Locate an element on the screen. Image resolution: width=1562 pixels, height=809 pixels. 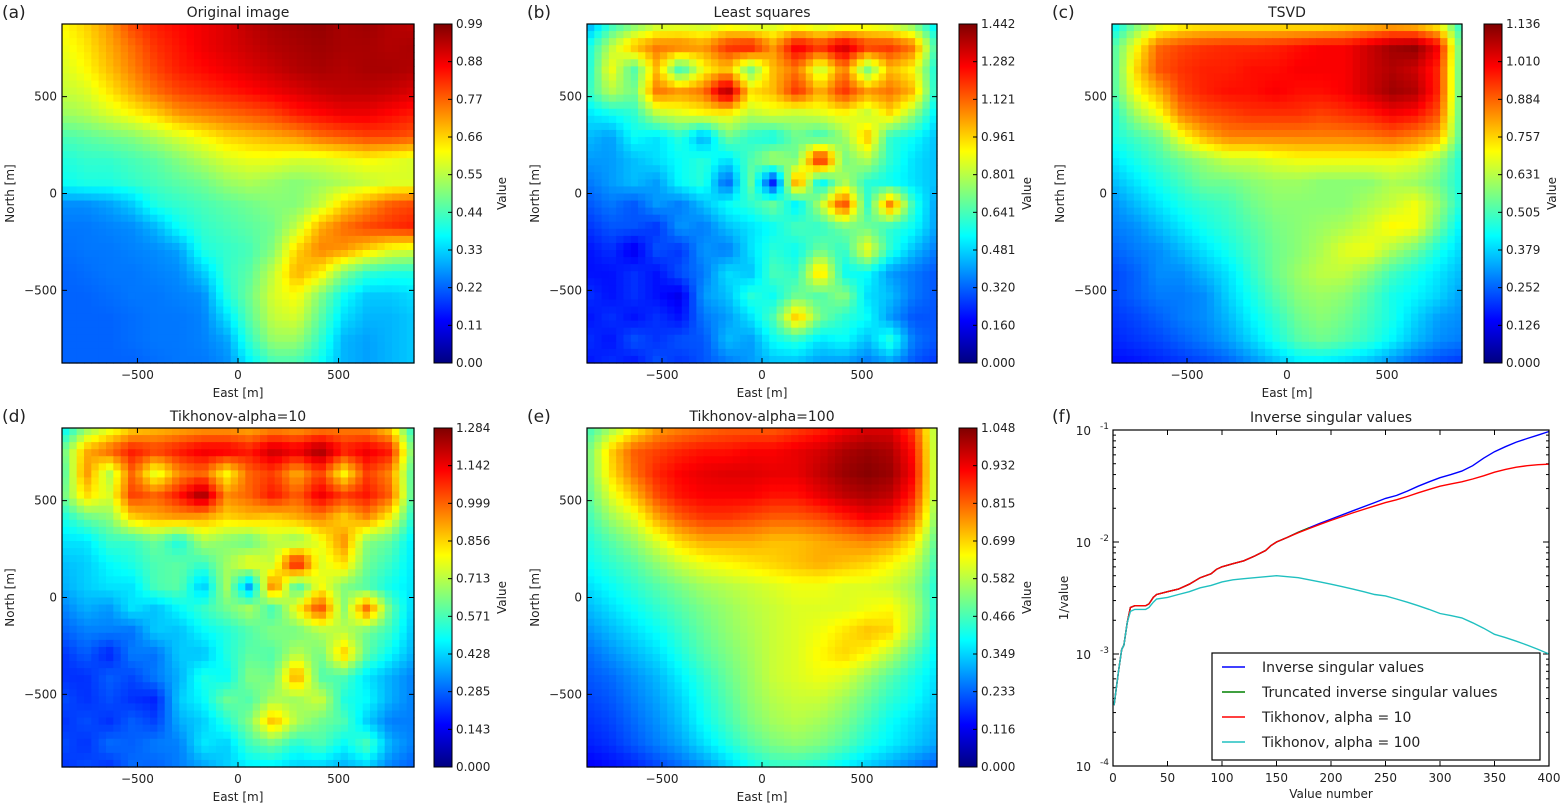
colorbar-tick-label: 0.481 is located at coordinates (998, 250).